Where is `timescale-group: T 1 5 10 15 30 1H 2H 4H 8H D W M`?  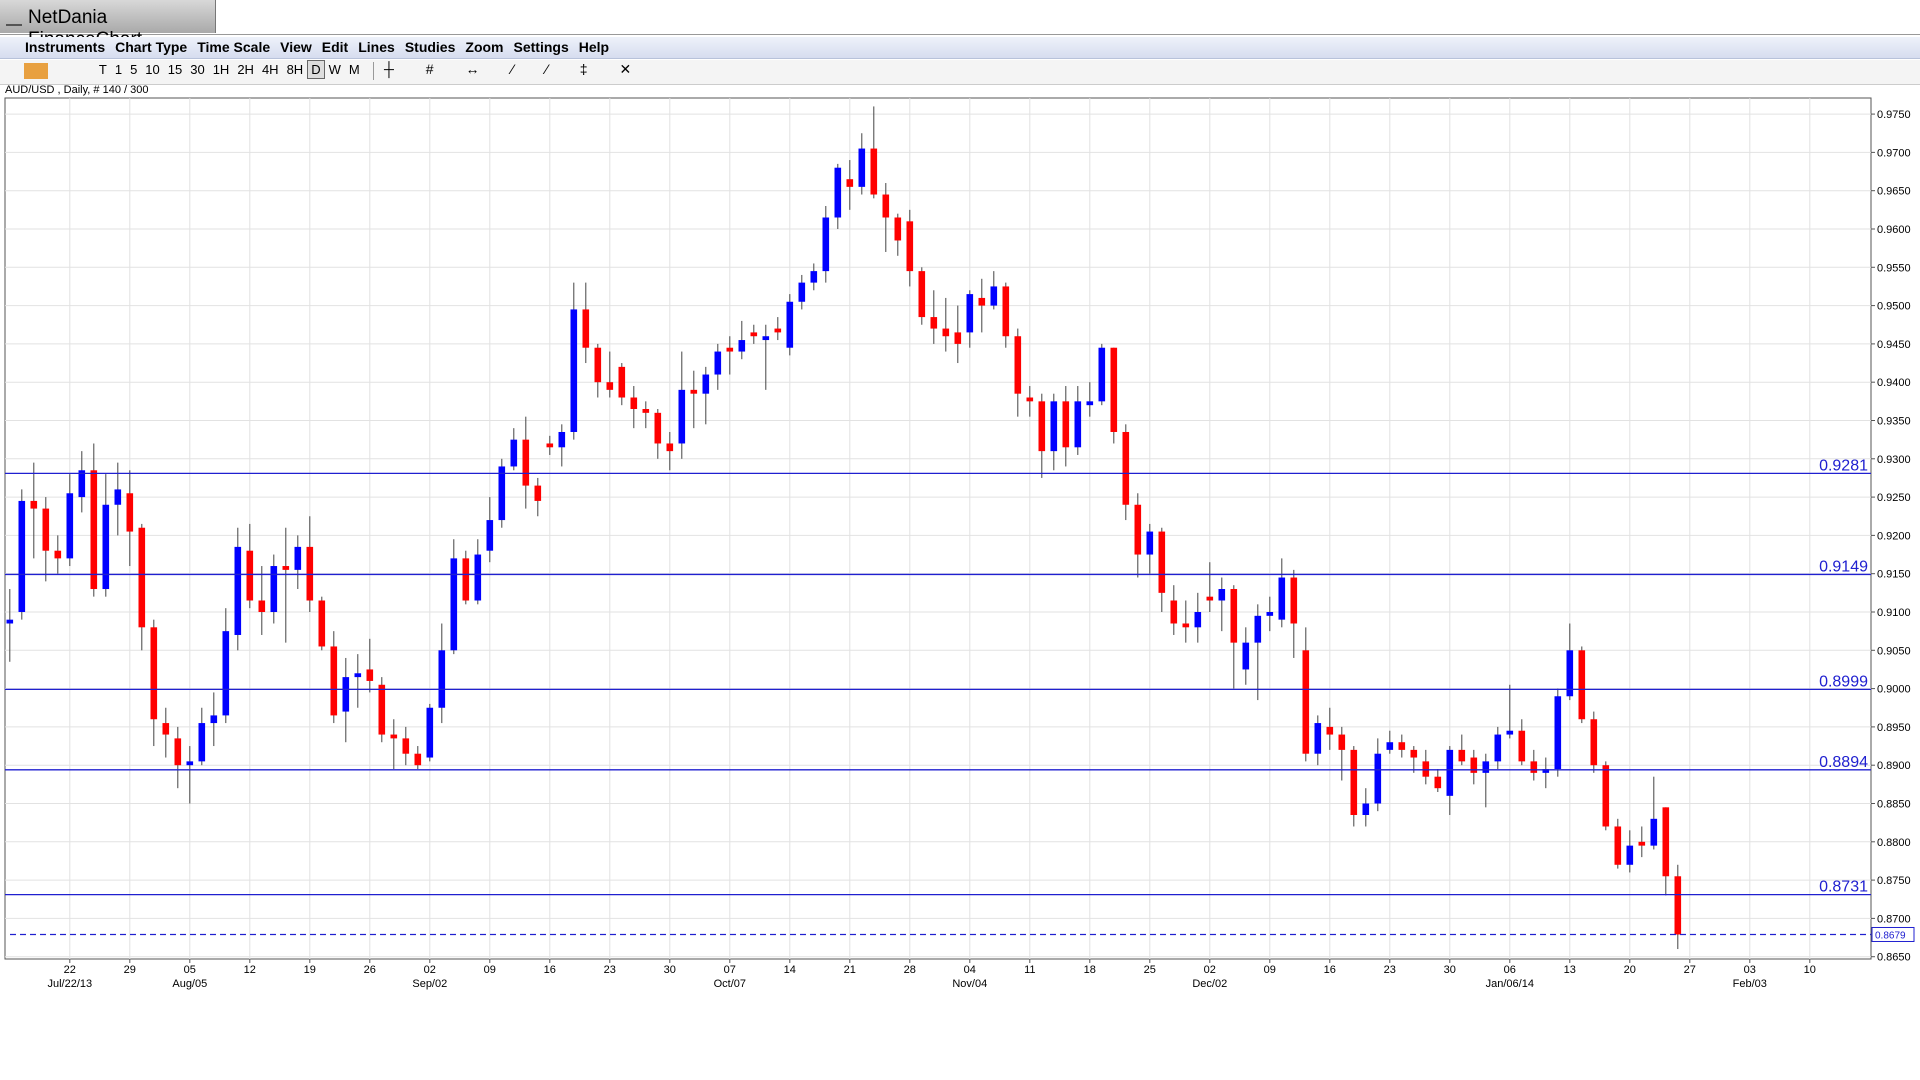 timescale-group: T 1 5 10 15 30 1H 2H 4H 8H D W M is located at coordinates (229, 69).